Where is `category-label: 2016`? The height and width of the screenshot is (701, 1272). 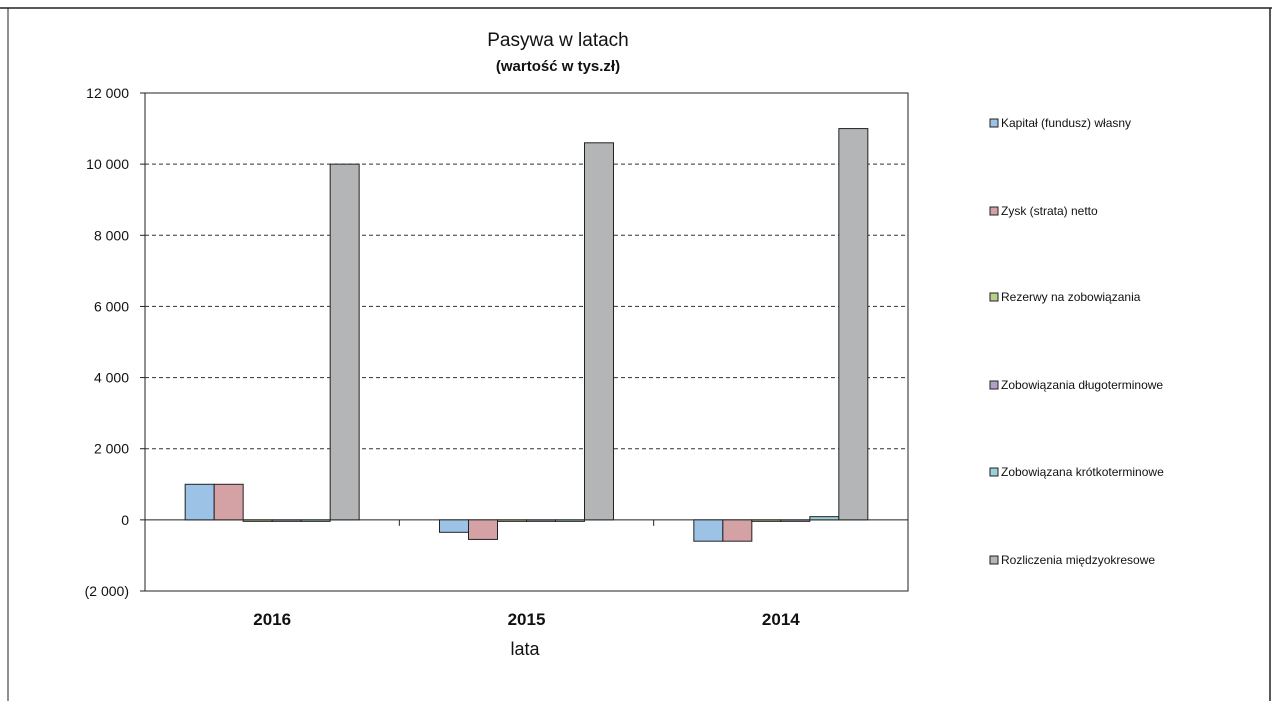 category-label: 2016 is located at coordinates (272, 619).